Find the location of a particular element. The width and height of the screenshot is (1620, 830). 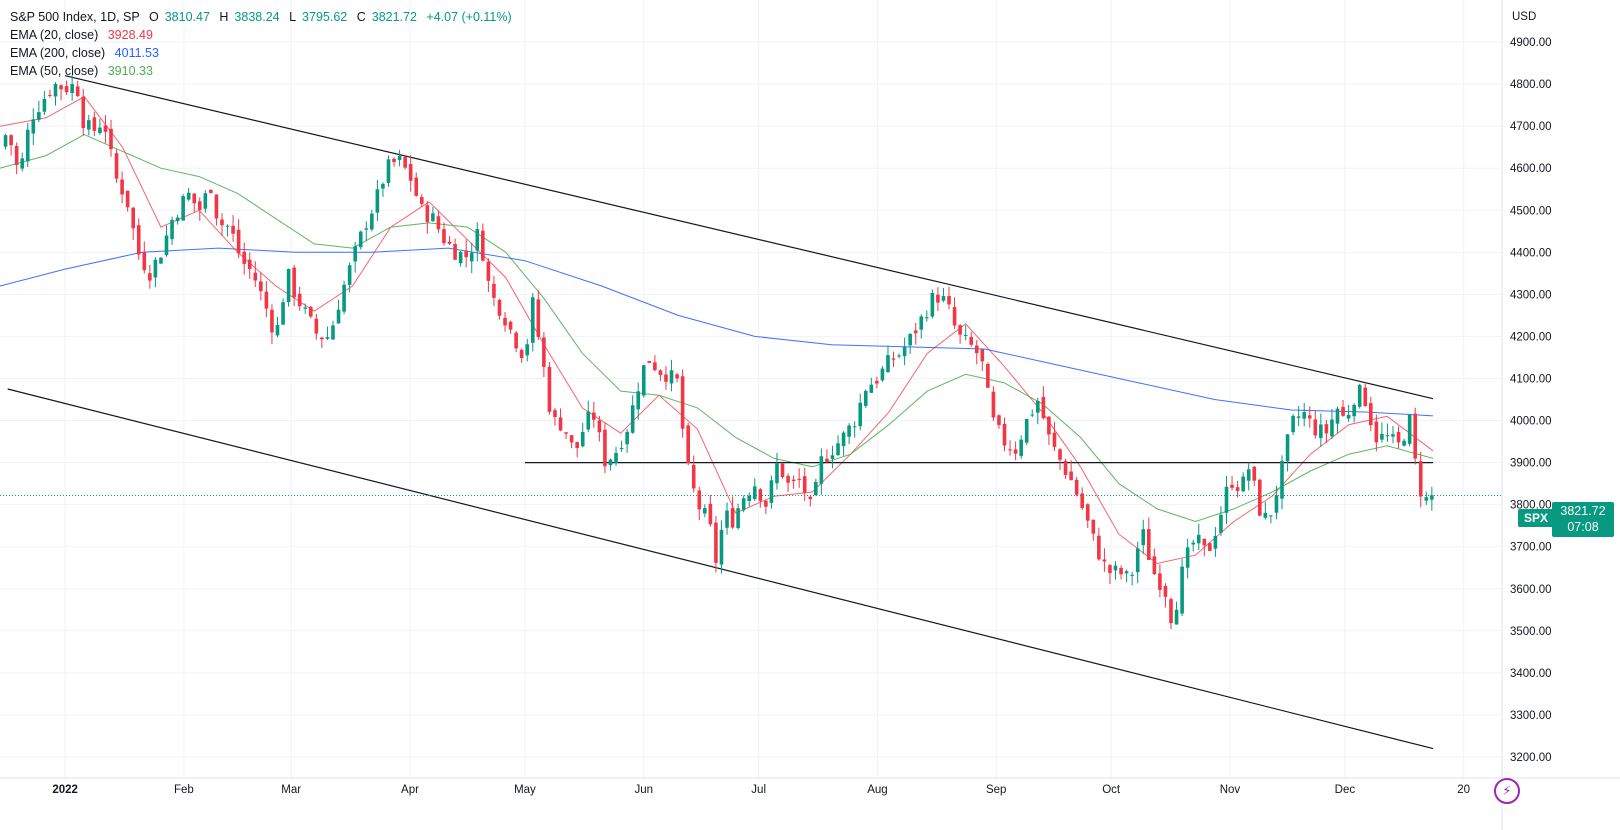

close-value: 3821.72 is located at coordinates (394, 17).